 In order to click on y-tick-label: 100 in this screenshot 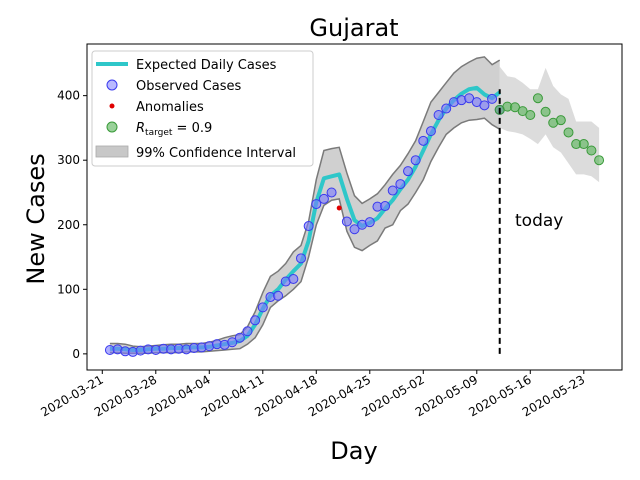, I will do `click(68, 289)`.